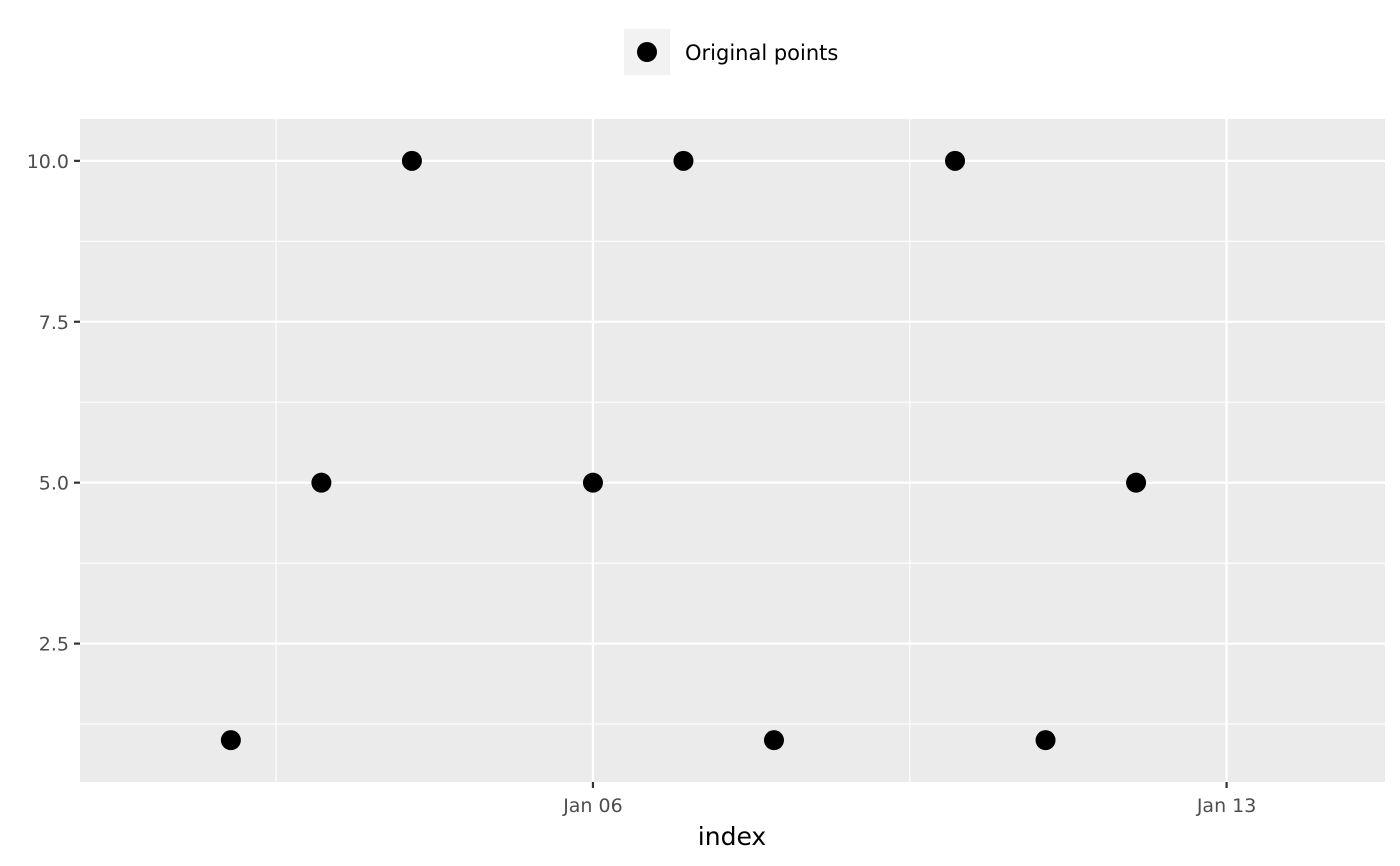 Image resolution: width=1400 pixels, height=866 pixels. I want to click on y-tick-label: 10.0, so click(48, 162).